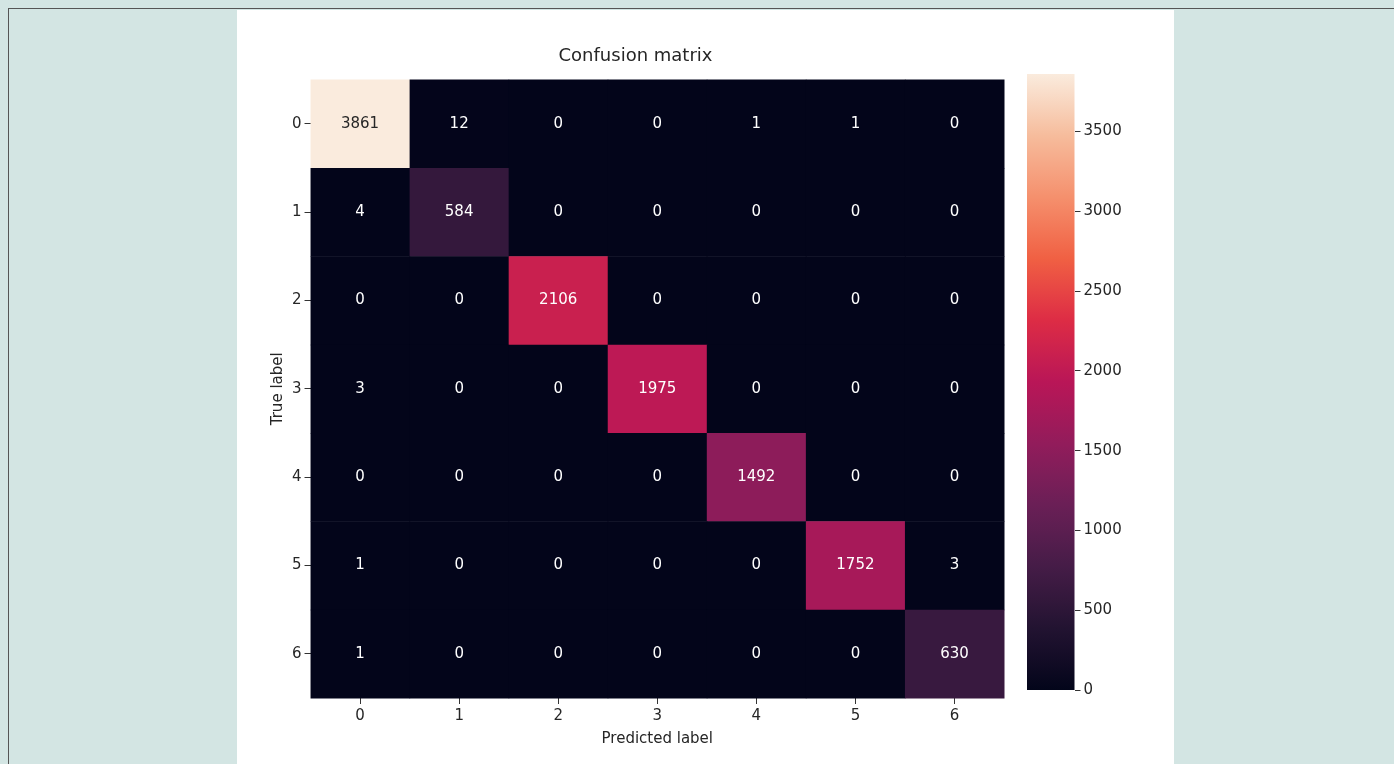 This screenshot has height=764, width=1394. I want to click on data-label: 1492, so click(756, 476).